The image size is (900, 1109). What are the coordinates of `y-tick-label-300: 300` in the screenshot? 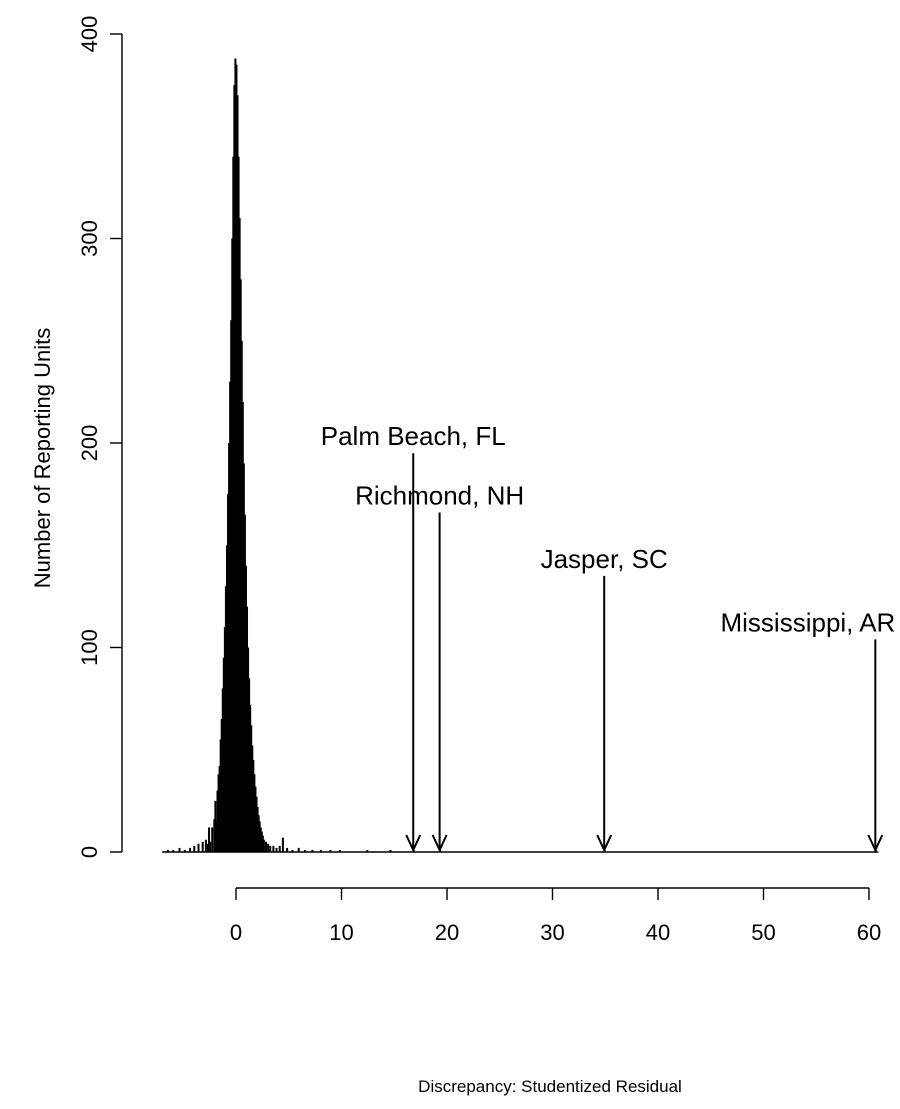 It's located at (89, 238).